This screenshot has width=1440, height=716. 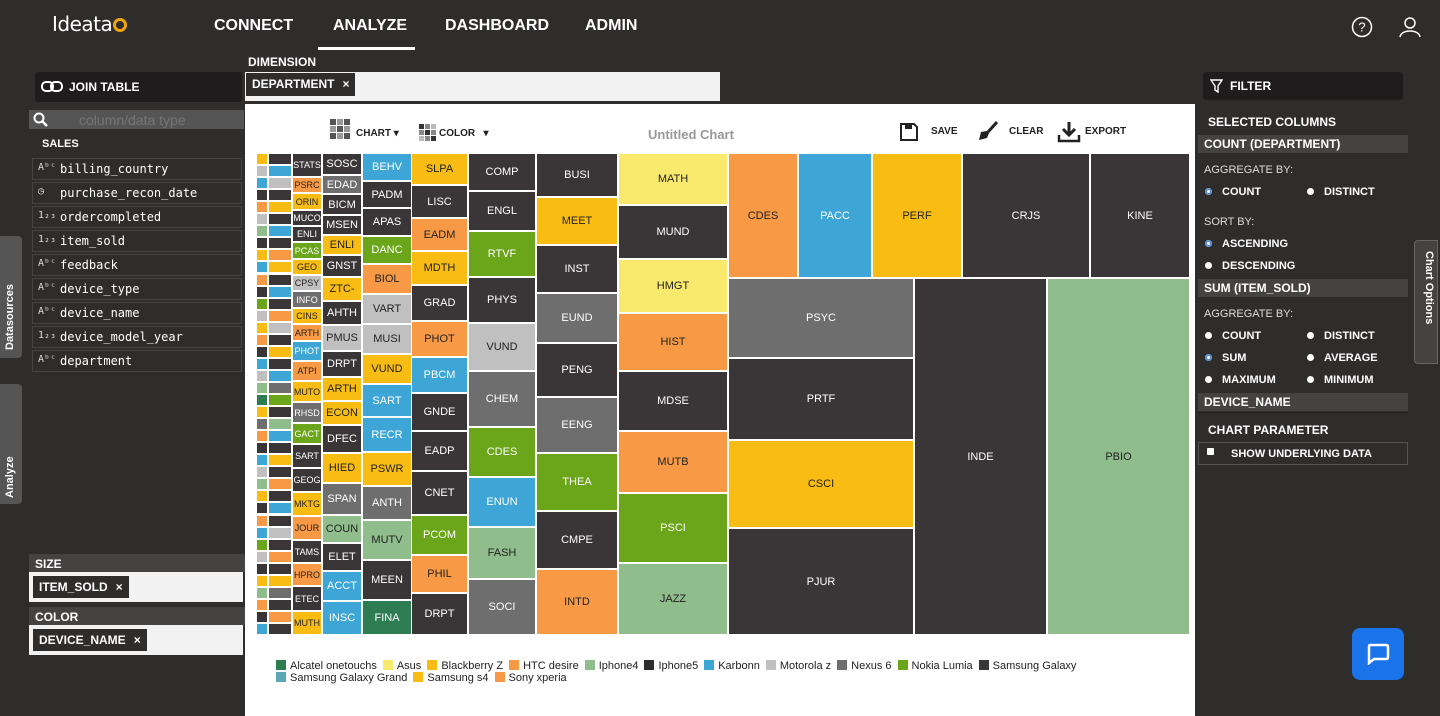 What do you see at coordinates (342, 313) in the screenshot?
I see `treemap-tile: AHTH` at bounding box center [342, 313].